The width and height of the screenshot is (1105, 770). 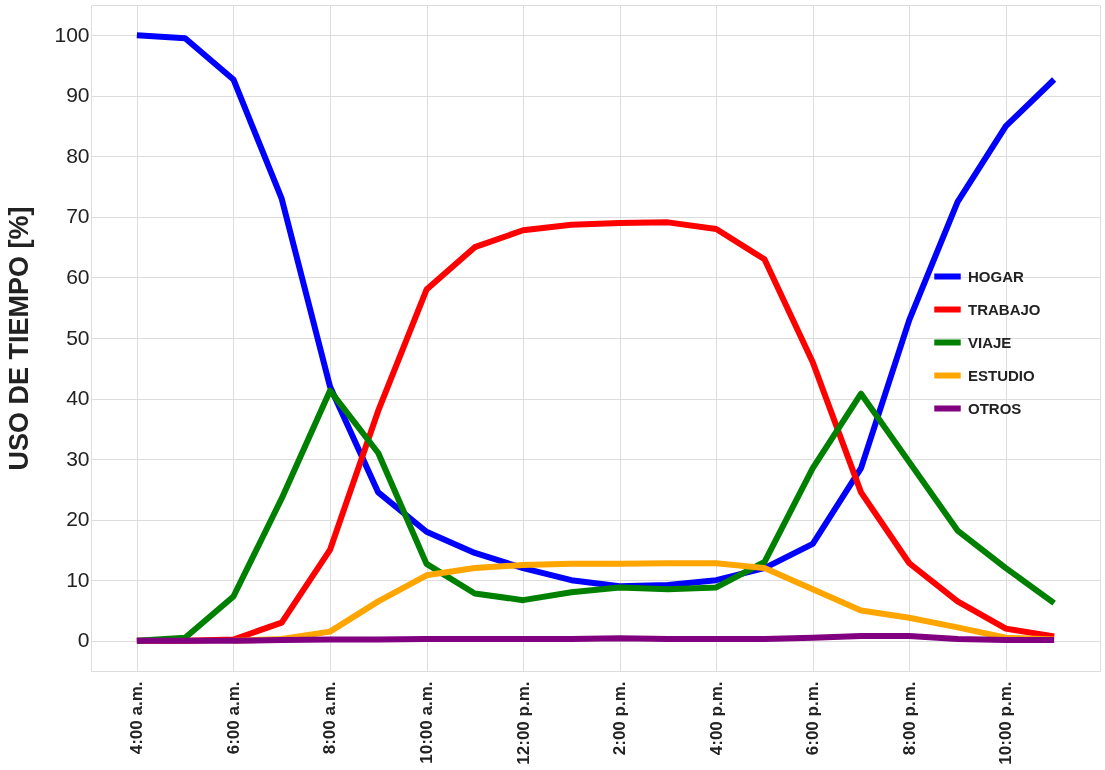 I want to click on y-axis-title: USO DE TIEMPO [%], so click(x=19, y=338).